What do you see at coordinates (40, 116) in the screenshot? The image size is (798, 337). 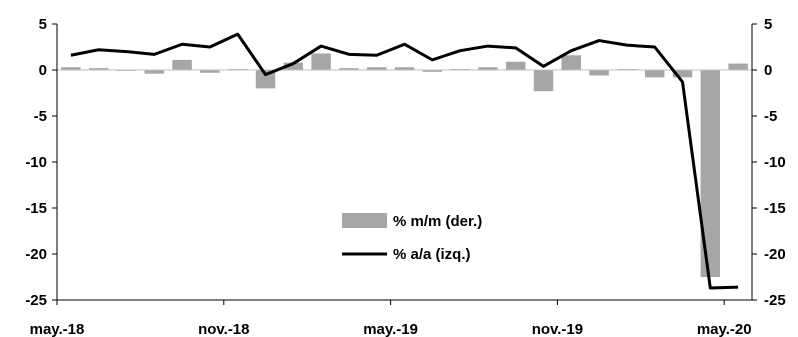 I see `left-tick-label: -5` at bounding box center [40, 116].